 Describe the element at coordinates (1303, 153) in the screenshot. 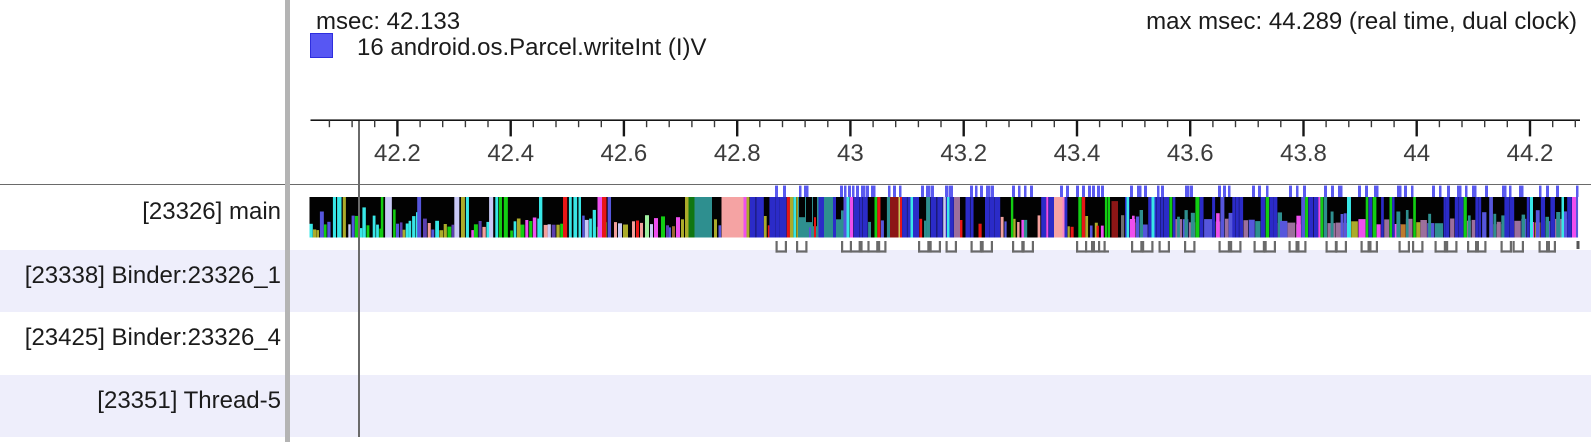

I see `svg-text: 43.8` at that location.